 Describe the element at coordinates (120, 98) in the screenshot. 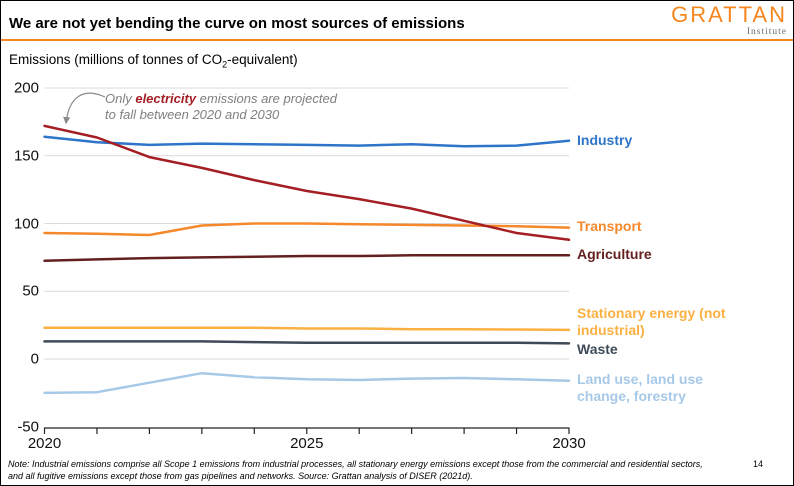

I see `annotation-pre: Only` at that location.